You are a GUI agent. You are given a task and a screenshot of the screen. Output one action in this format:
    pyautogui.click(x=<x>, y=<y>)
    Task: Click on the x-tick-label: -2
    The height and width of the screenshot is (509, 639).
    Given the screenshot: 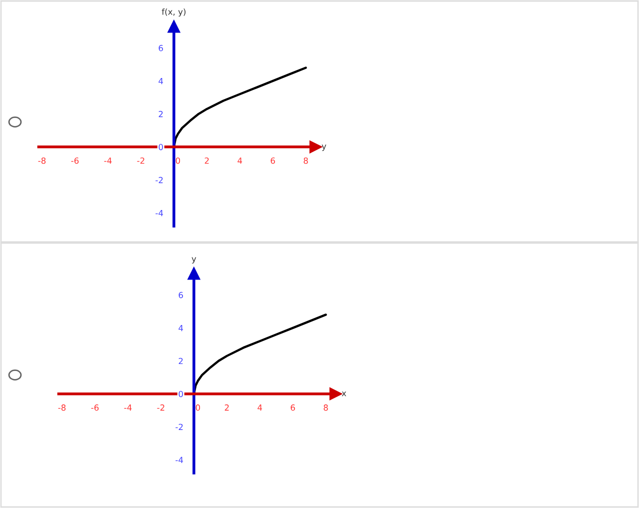 What is the action you would take?
    pyautogui.click(x=140, y=160)
    